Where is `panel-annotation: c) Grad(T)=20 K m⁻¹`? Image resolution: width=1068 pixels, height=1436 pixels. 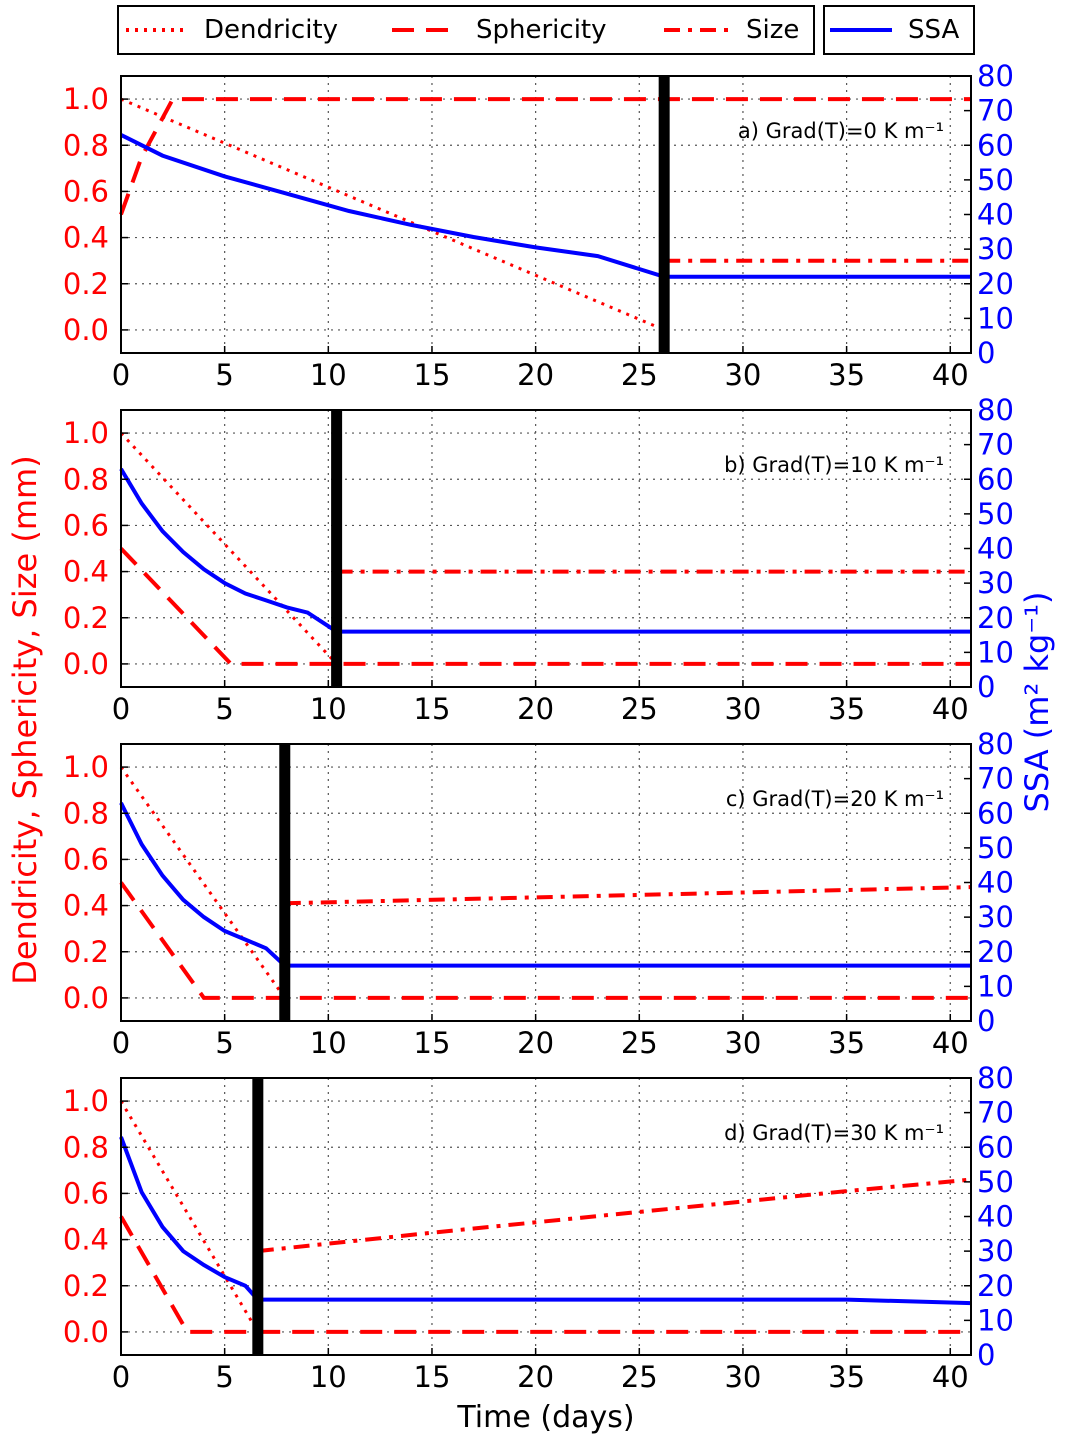 panel-annotation: c) Grad(T)=20 K m⁻¹ is located at coordinates (835, 799).